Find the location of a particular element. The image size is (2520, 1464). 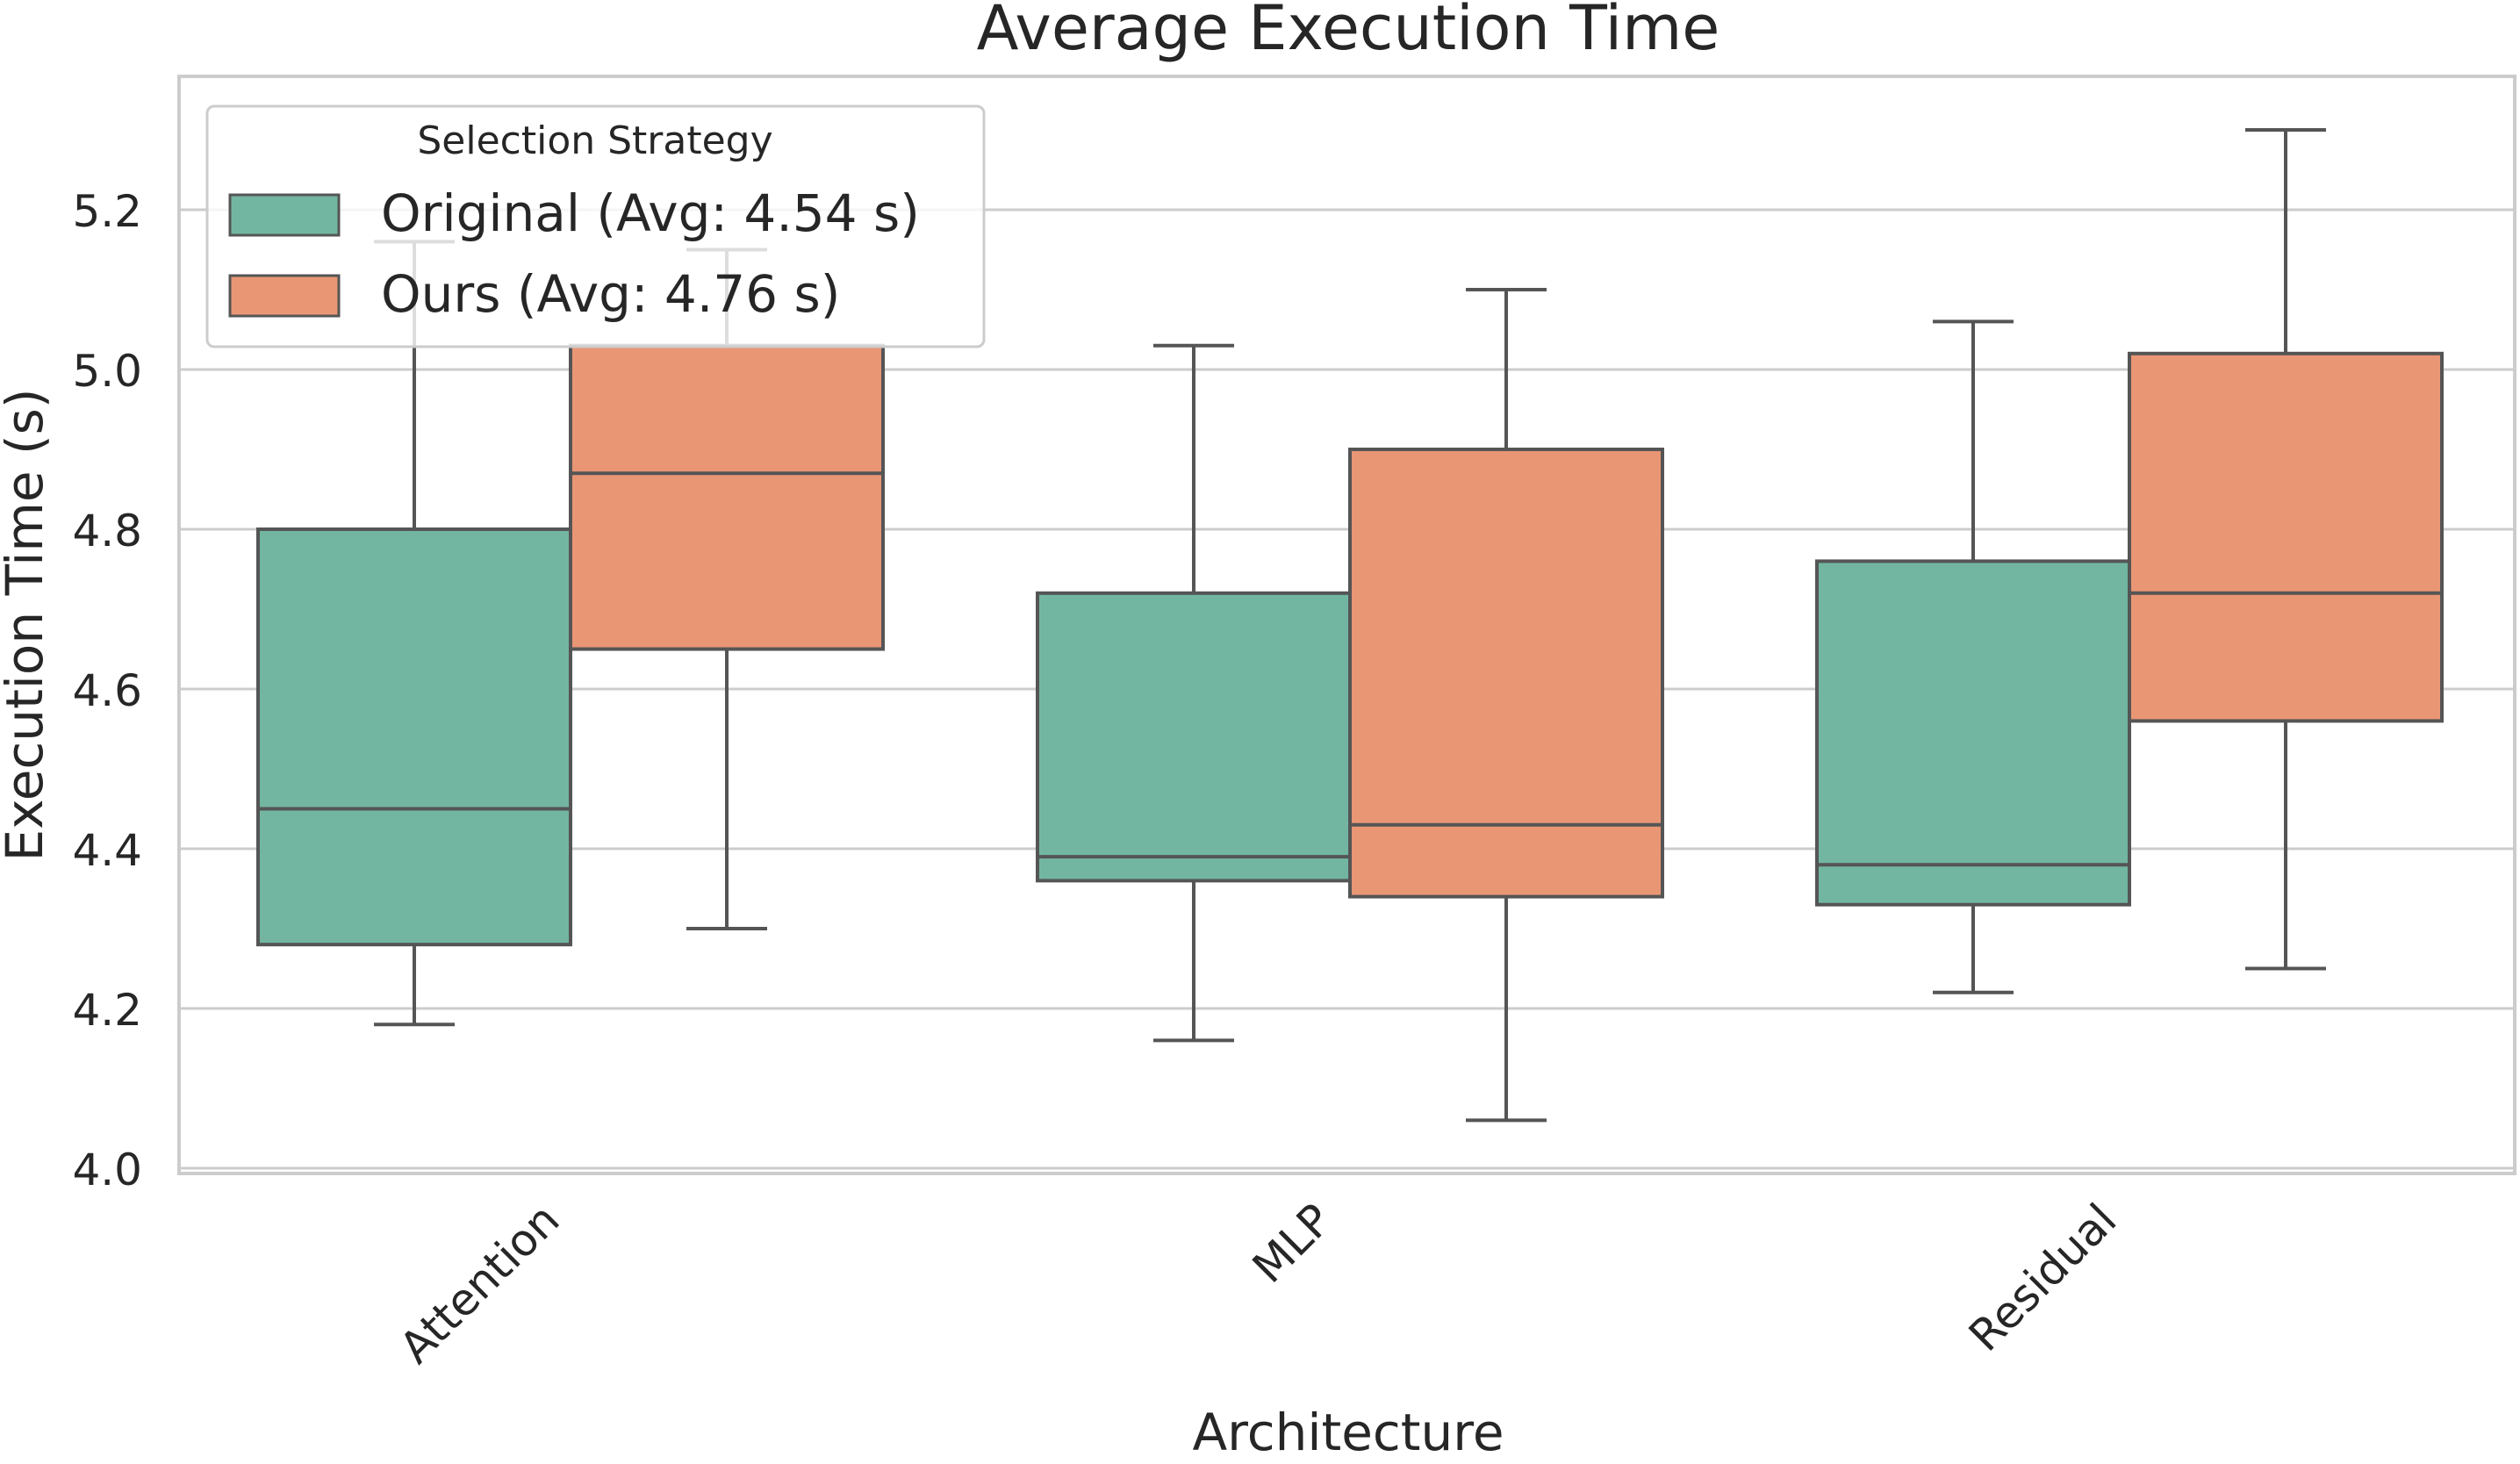

y-tick-label: 4.6 is located at coordinates (107, 690).